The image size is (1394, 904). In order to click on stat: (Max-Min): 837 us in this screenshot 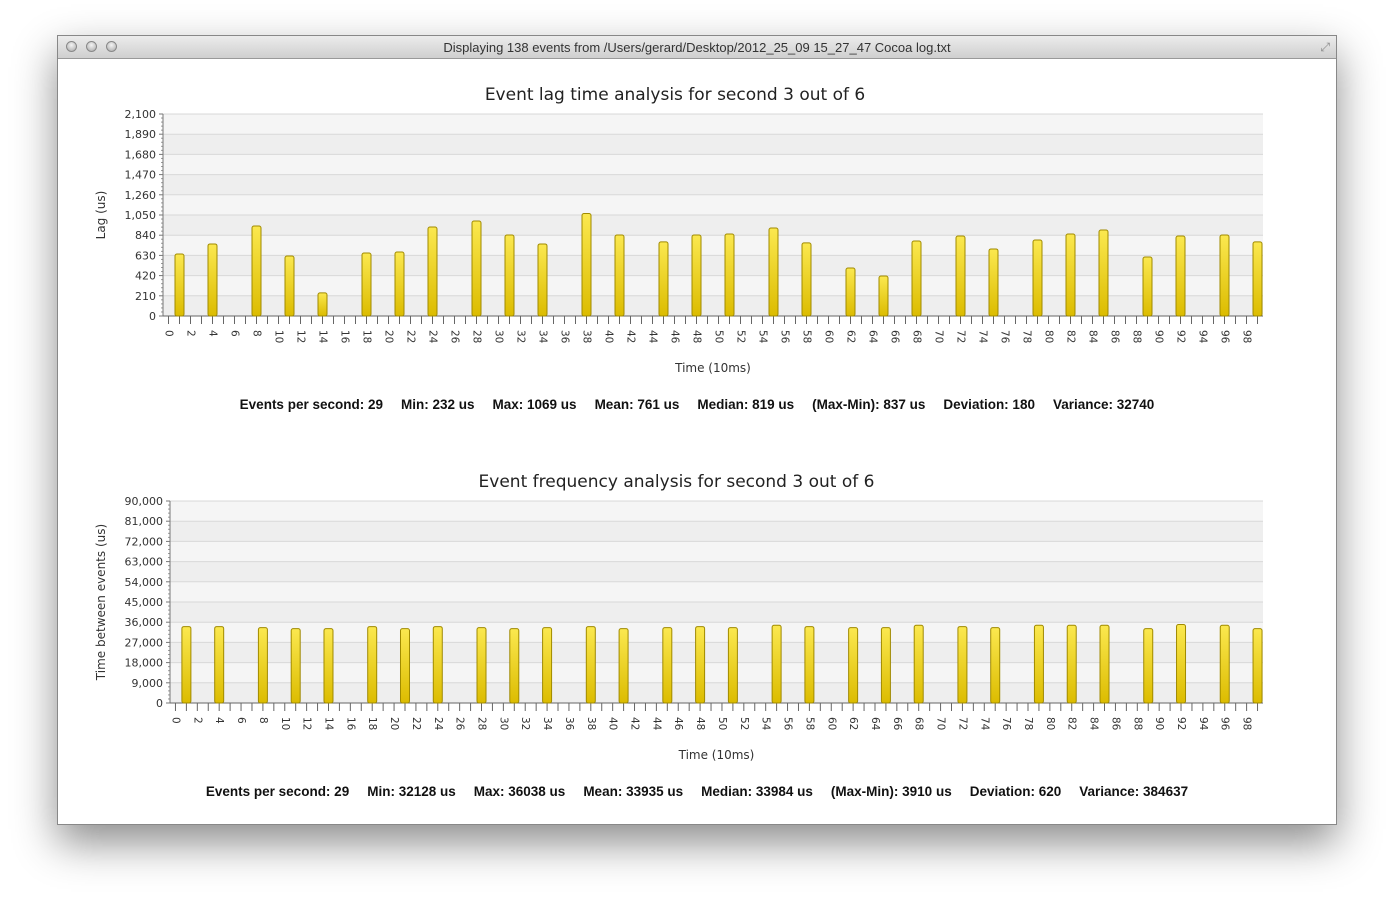, I will do `click(869, 404)`.